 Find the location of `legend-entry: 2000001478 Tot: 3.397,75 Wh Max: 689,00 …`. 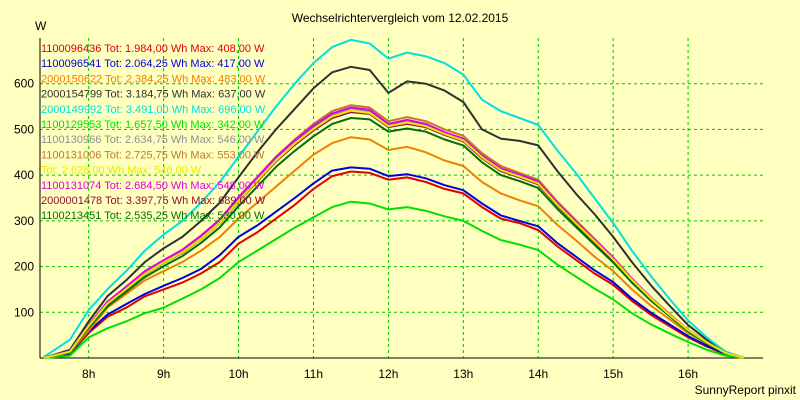

legend-entry: 2000001478 Tot: 3.397,75 Wh Max: 689,00 … is located at coordinates (153, 201).